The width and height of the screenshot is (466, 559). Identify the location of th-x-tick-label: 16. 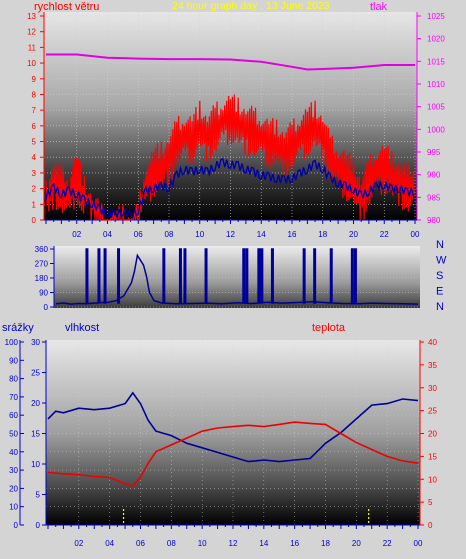
(294, 543).